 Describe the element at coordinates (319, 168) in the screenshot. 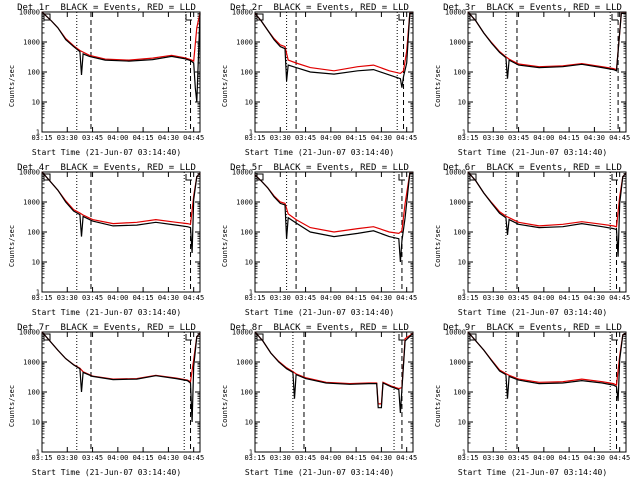

I see `panel-title: Det 5r BLACK = Events, RED = LLD` at that location.